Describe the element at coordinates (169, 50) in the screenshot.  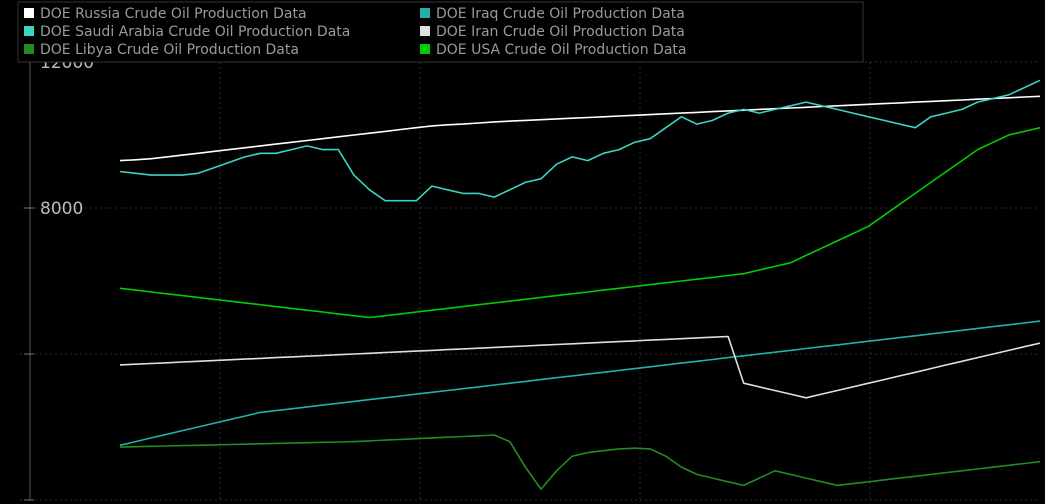
I see `legend-entry: DOE Libya Crude Oil Production Data` at that location.